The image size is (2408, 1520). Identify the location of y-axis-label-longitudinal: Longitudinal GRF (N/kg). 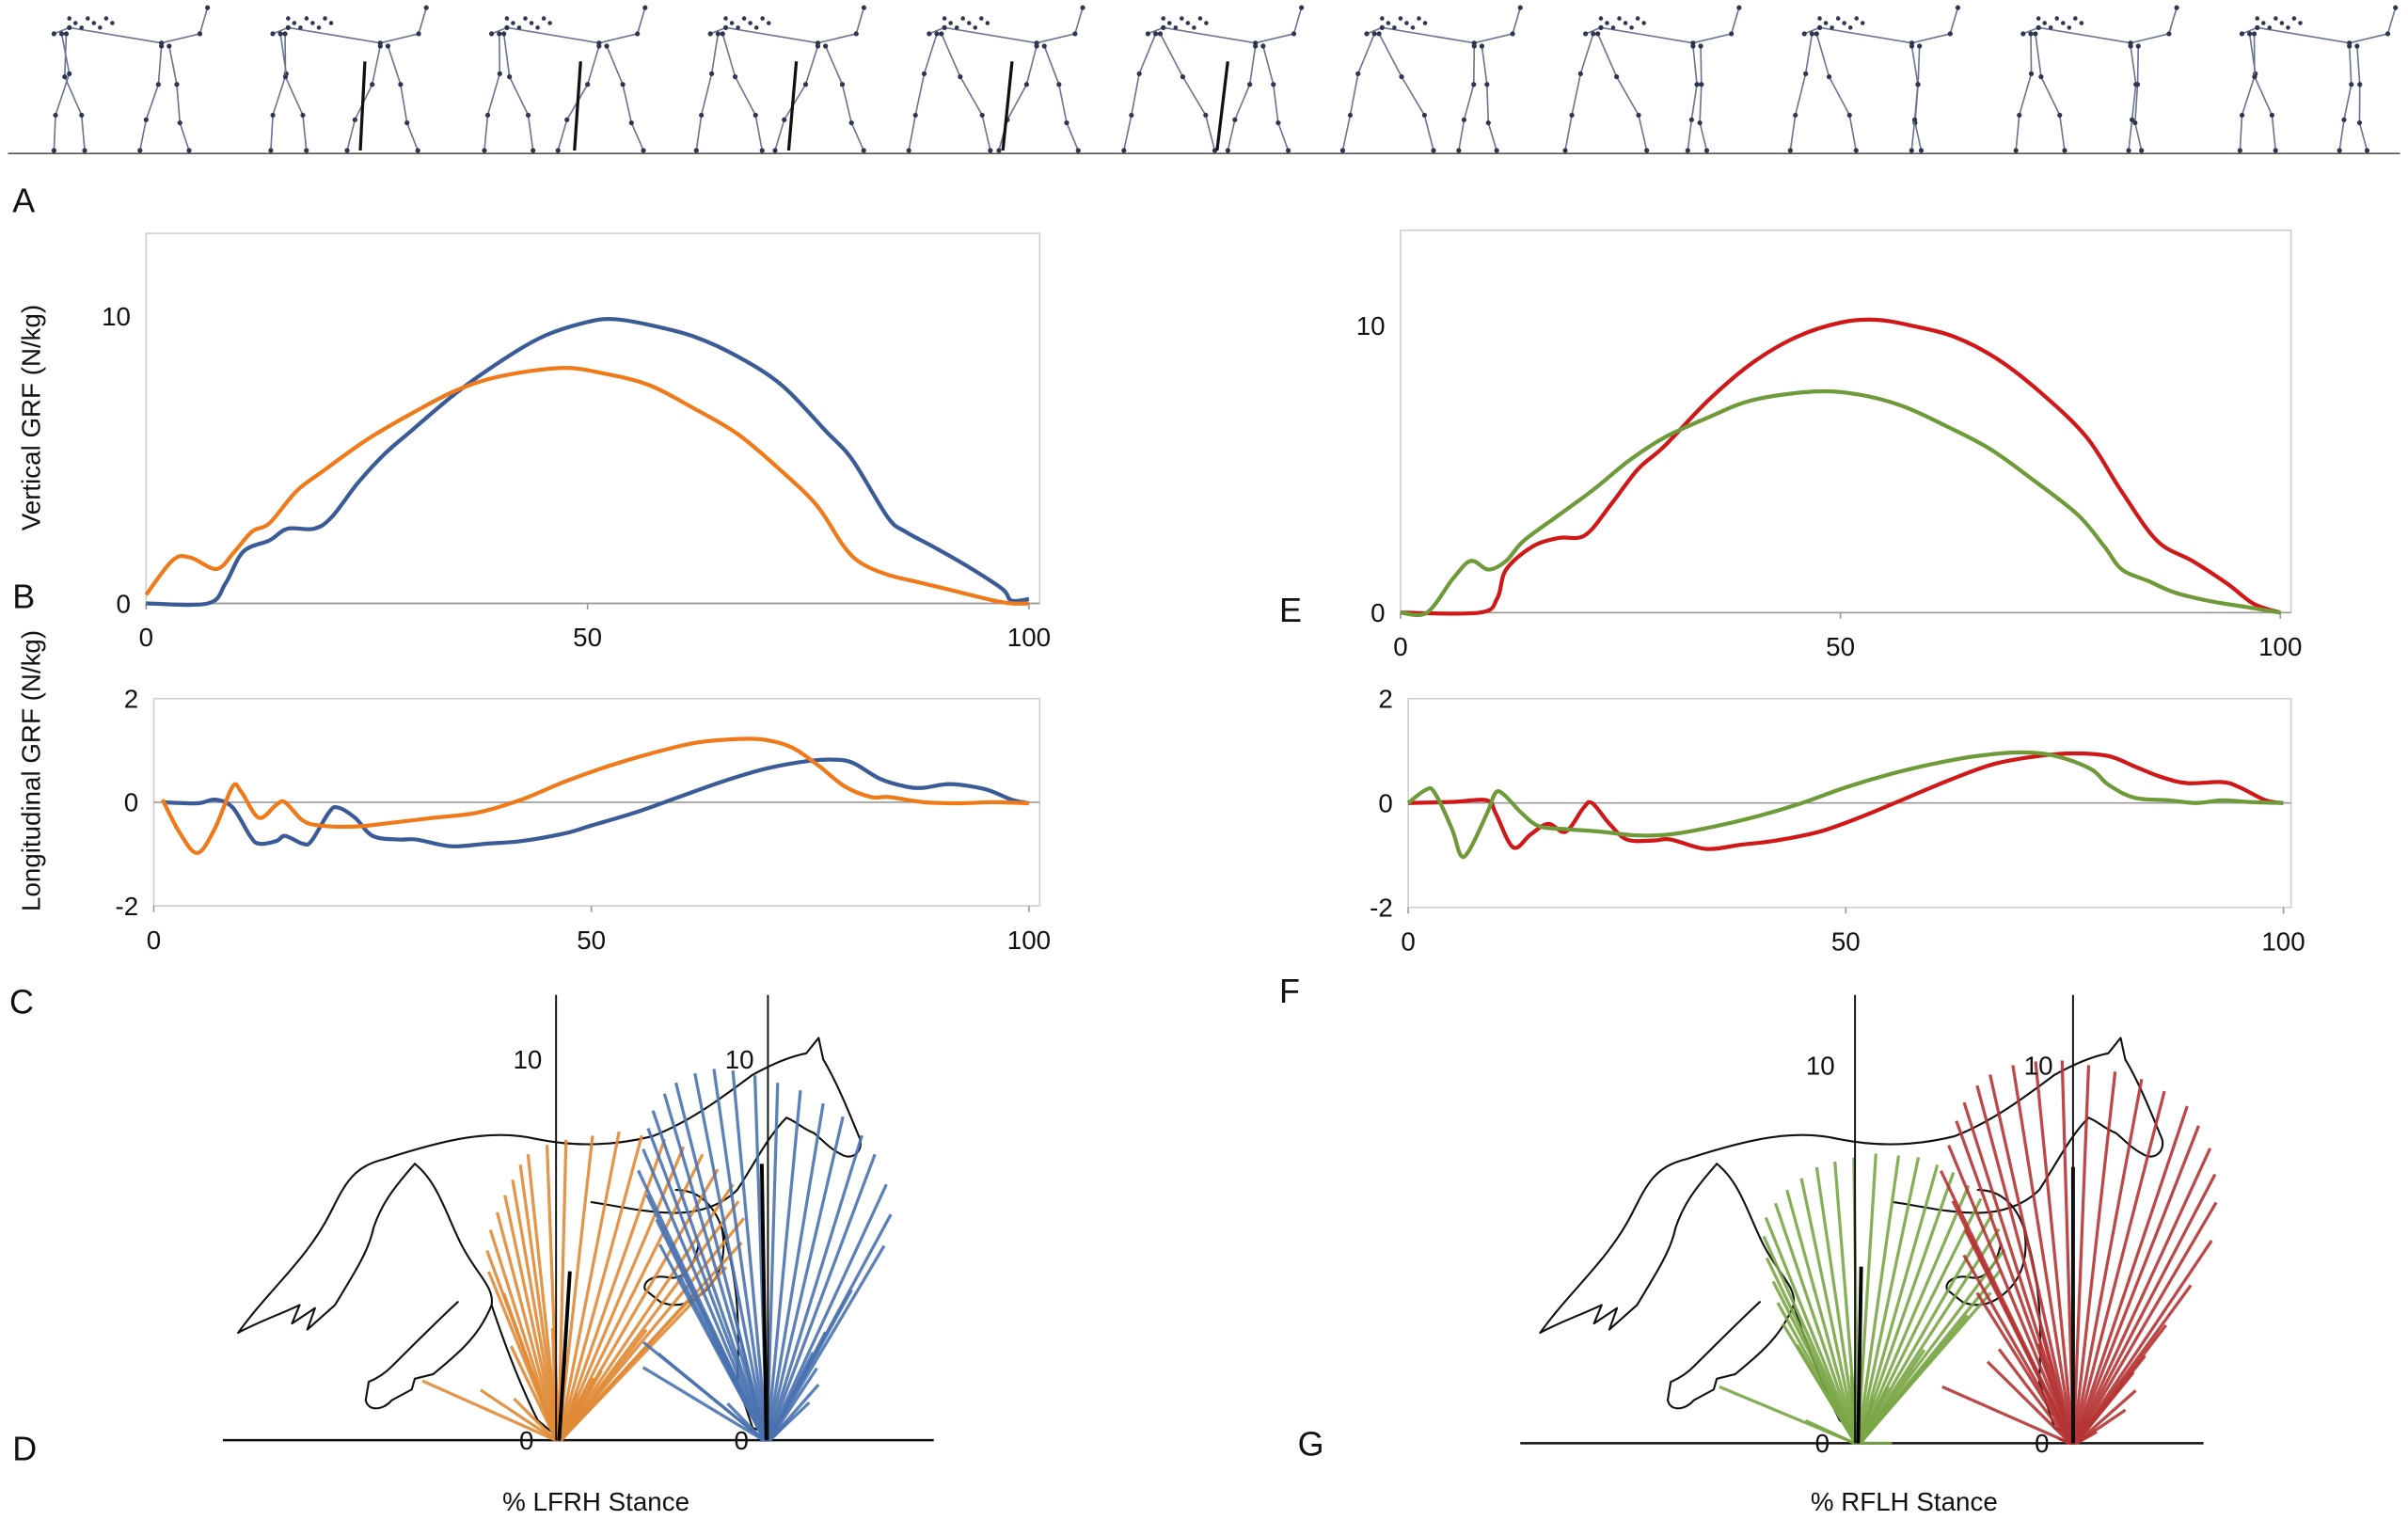
(32, 770).